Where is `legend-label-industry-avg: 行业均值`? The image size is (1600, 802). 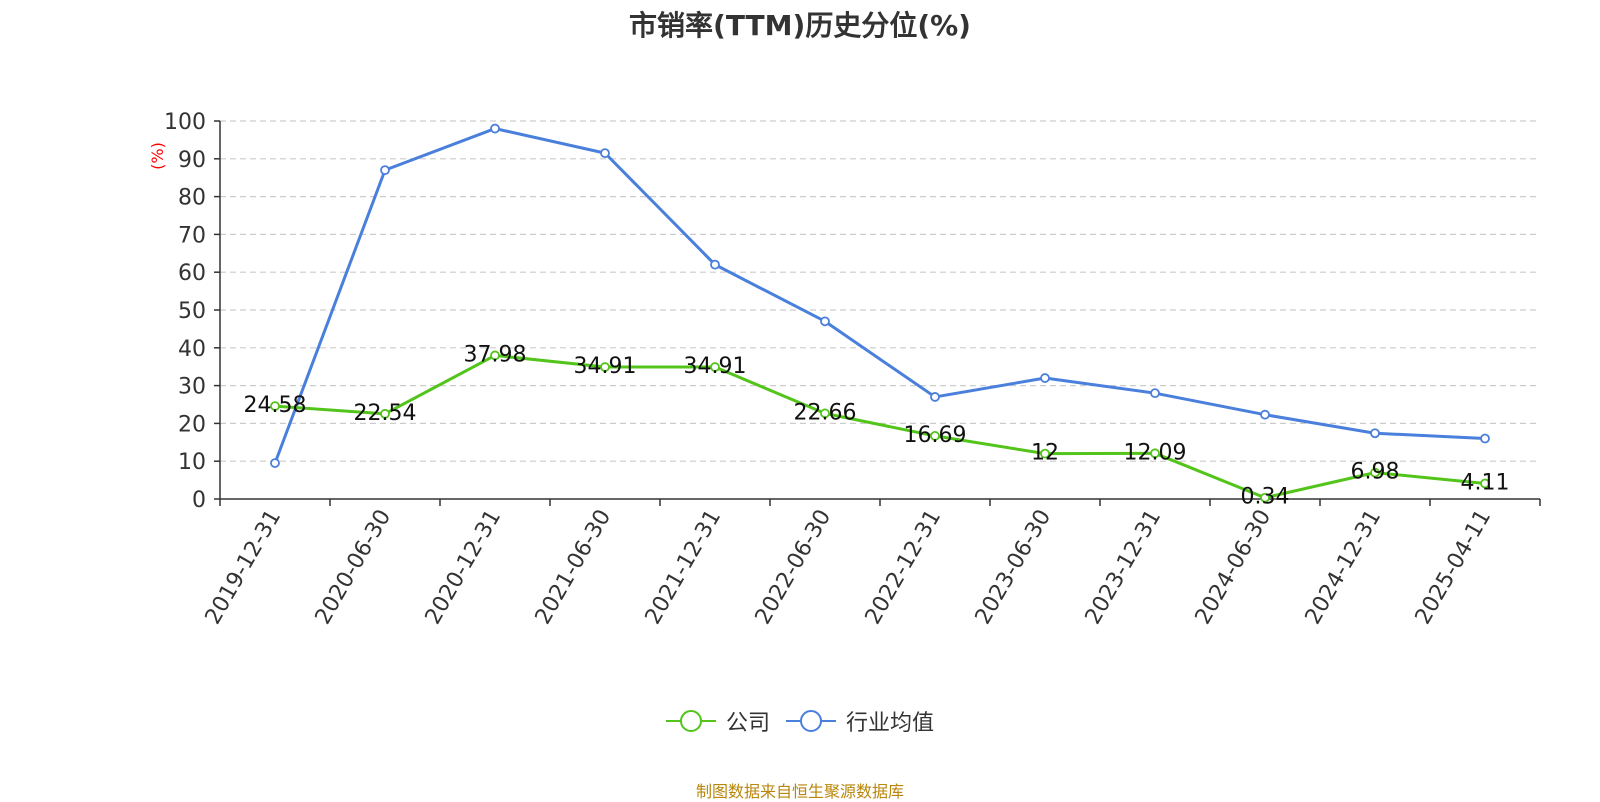
legend-label-industry-avg: 行业均值 is located at coordinates (890, 723).